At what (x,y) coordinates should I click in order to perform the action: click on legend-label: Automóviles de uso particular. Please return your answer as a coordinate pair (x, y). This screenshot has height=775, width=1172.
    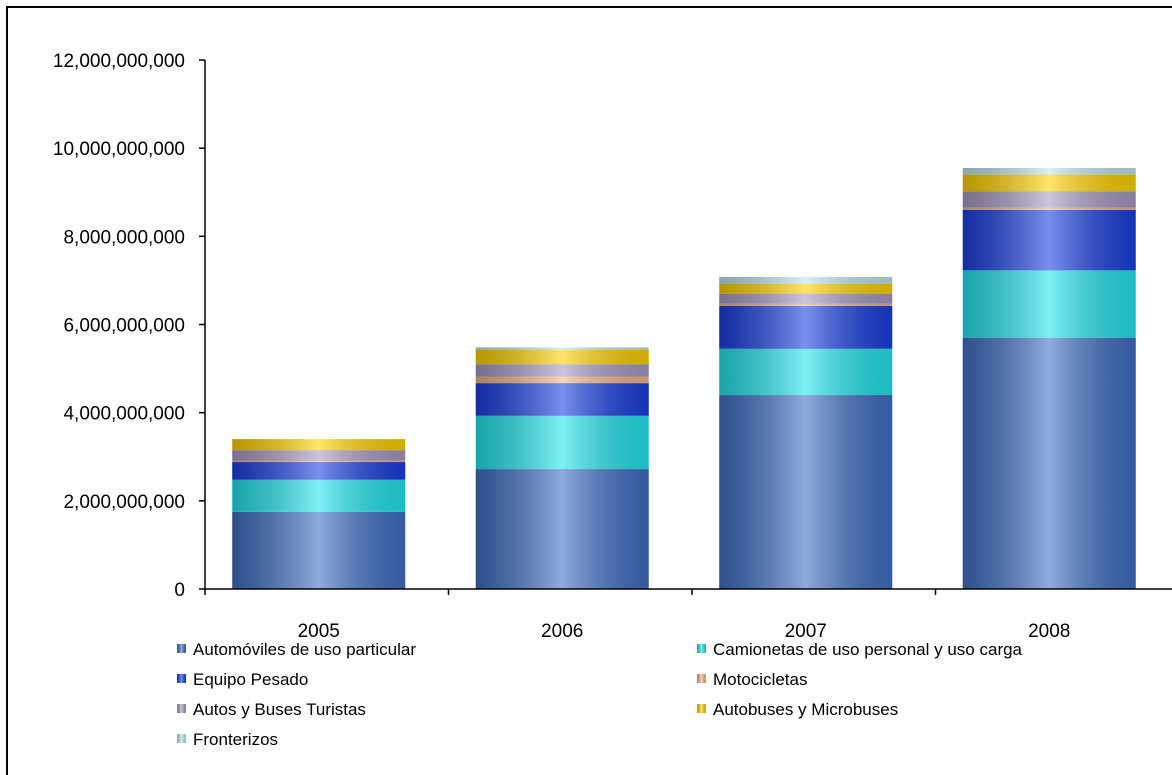
    Looking at the image, I should click on (304, 649).